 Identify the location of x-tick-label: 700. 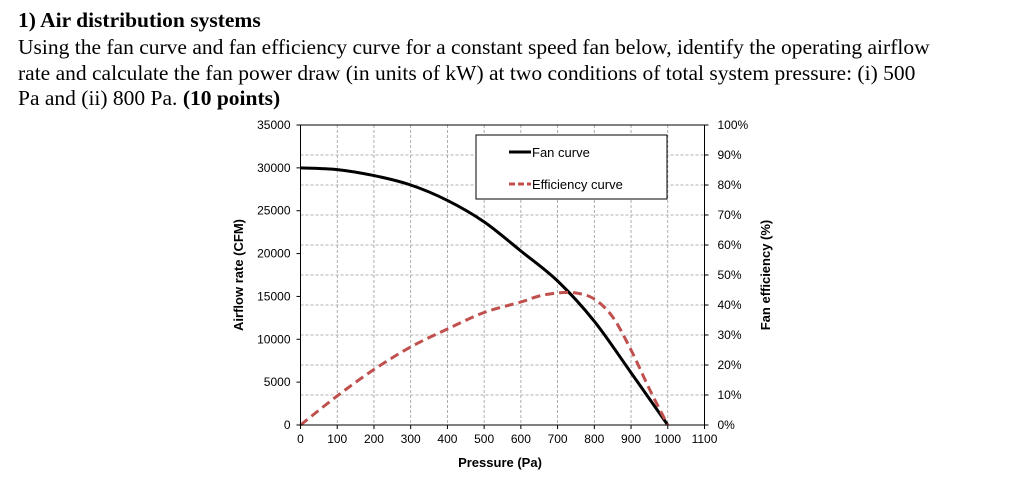
(558, 439).